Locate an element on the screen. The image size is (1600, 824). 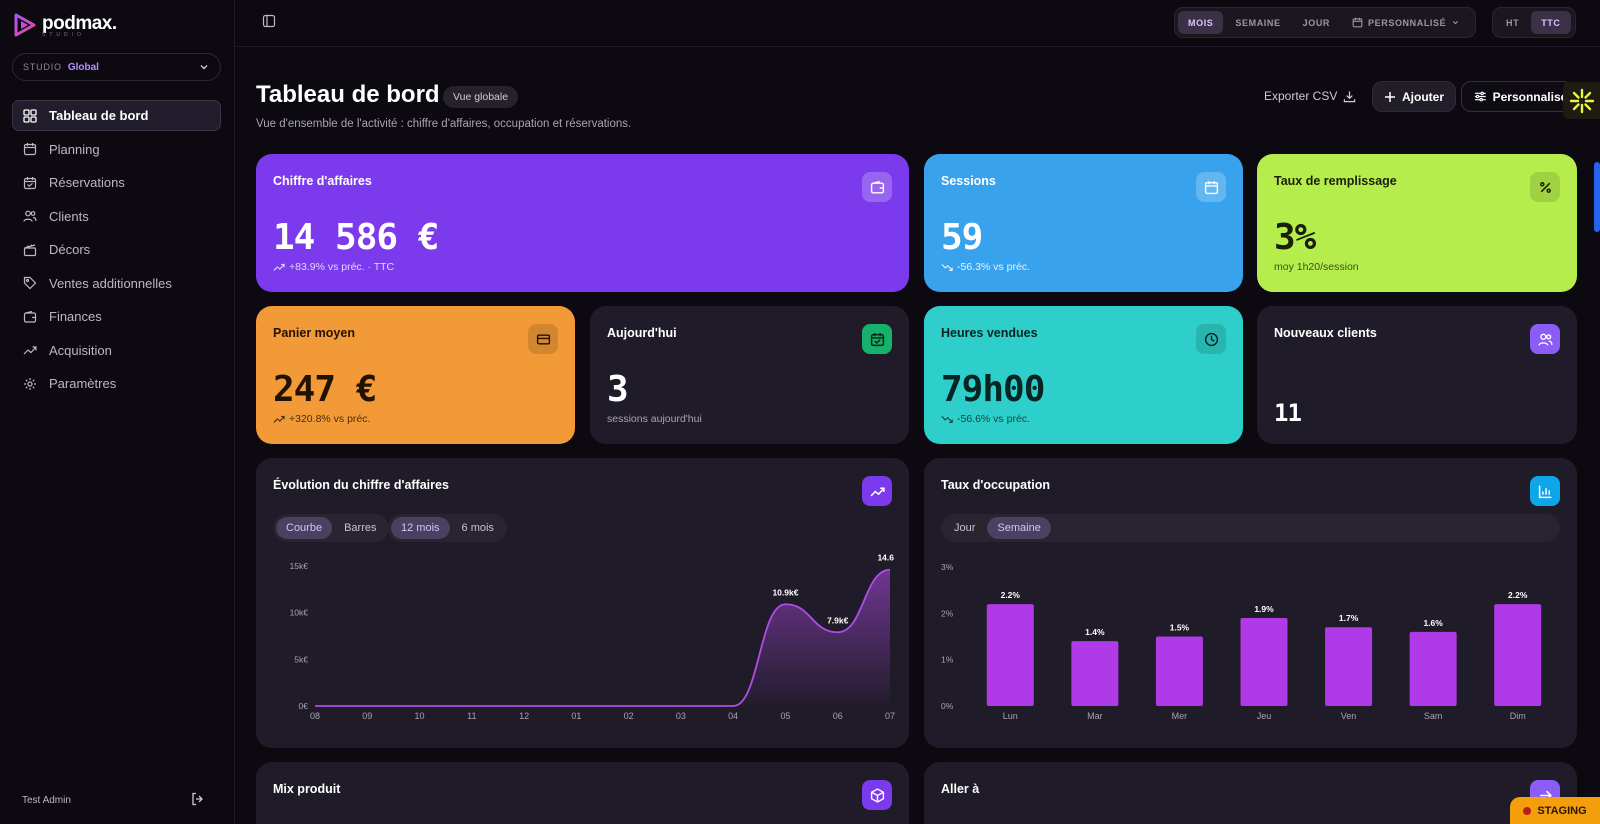
assistant-button is located at coordinates (1581, 100).